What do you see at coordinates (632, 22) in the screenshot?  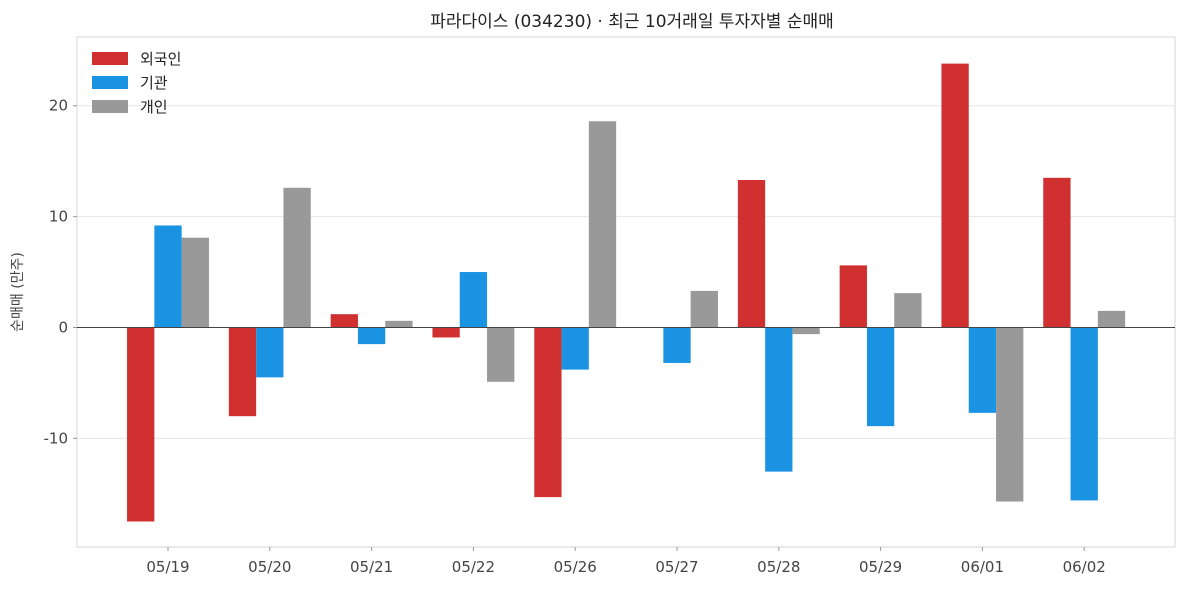 I see `chart-title: 파라다이스 (034230) · 최근 10거래일 투자자별 순매매` at bounding box center [632, 22].